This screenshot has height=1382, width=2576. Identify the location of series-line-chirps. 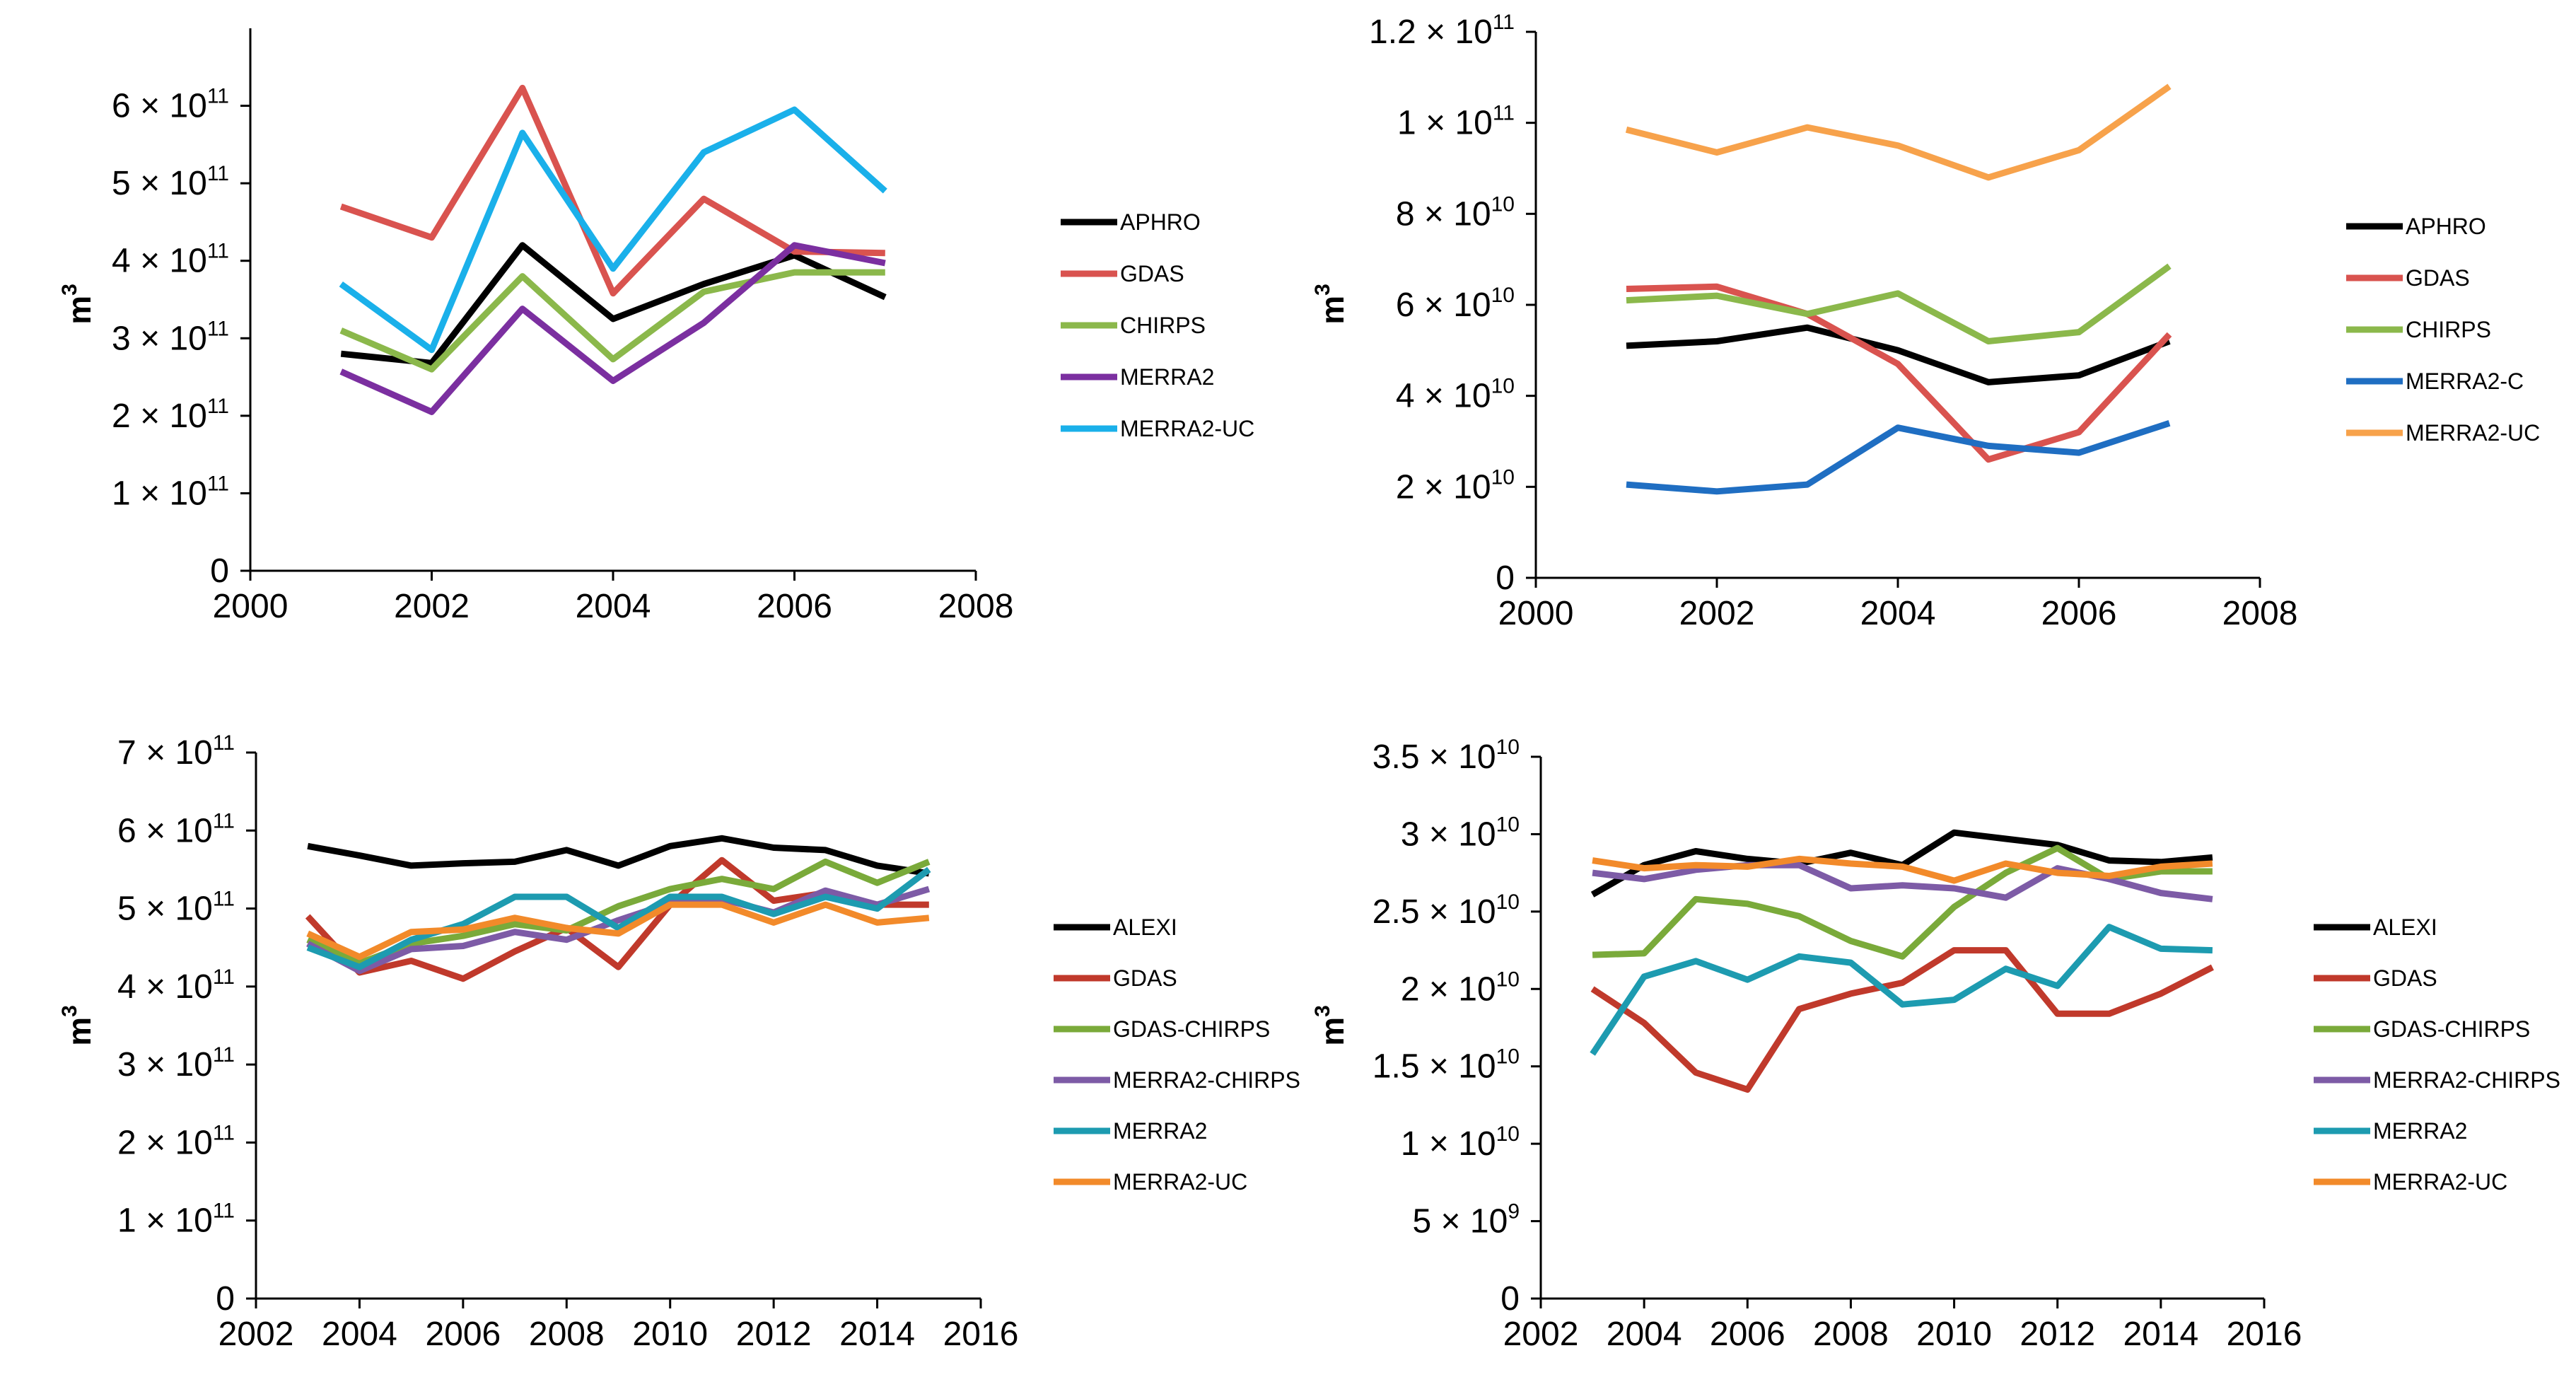
(612, 321).